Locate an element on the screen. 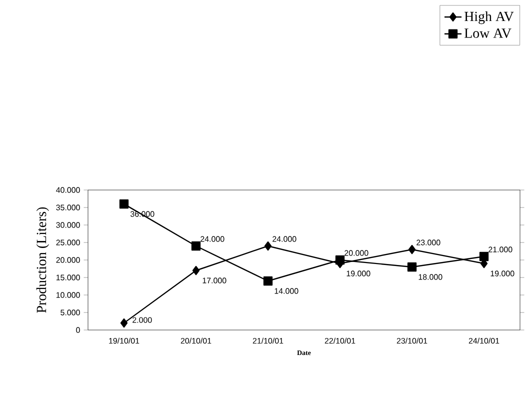 The image size is (526, 403). legend-label: Low AV is located at coordinates (488, 33).